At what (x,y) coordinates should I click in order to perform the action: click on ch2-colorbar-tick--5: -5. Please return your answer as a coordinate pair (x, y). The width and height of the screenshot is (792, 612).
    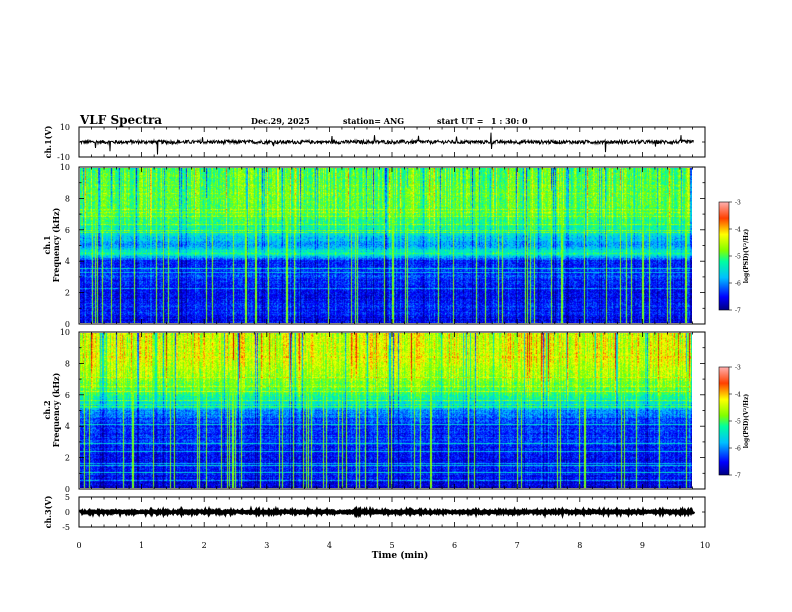
    Looking at the image, I should click on (738, 422).